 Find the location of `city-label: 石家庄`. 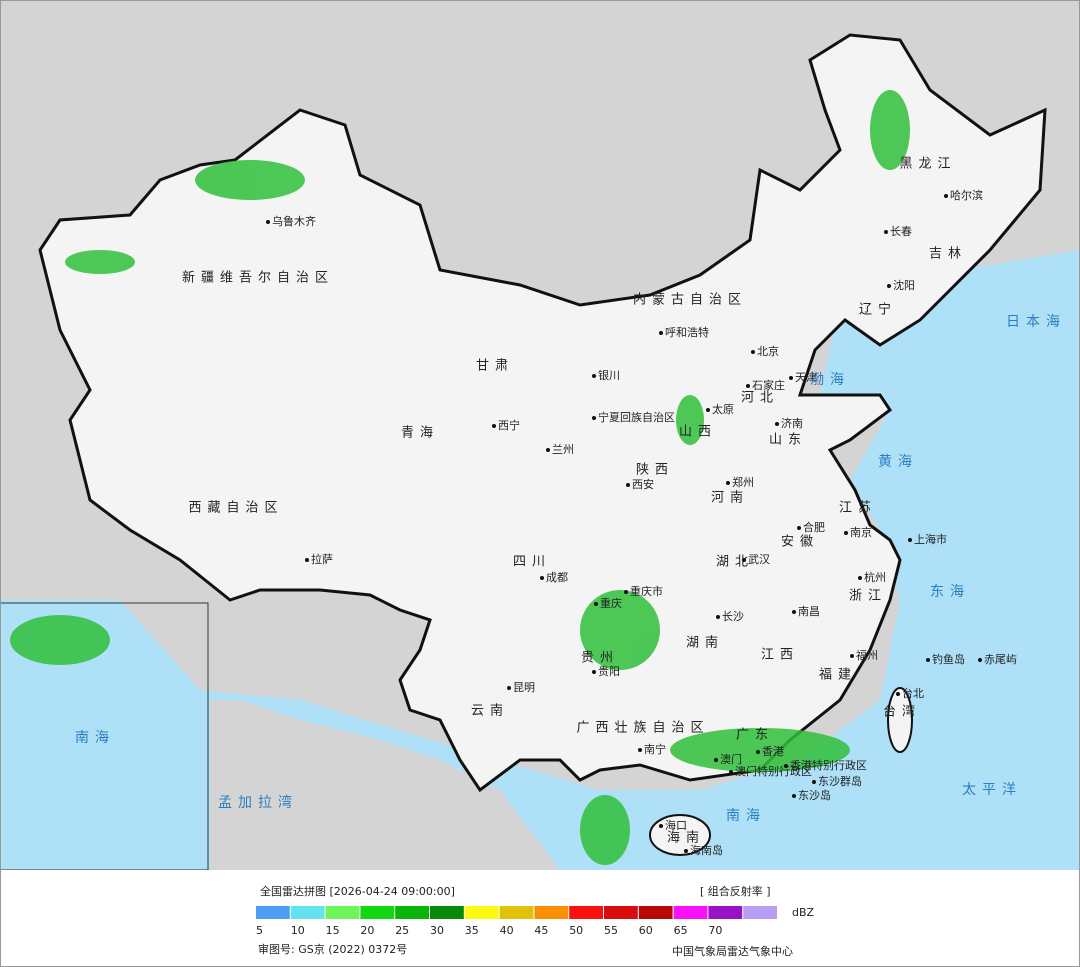

city-label: 石家庄 is located at coordinates (768, 385).